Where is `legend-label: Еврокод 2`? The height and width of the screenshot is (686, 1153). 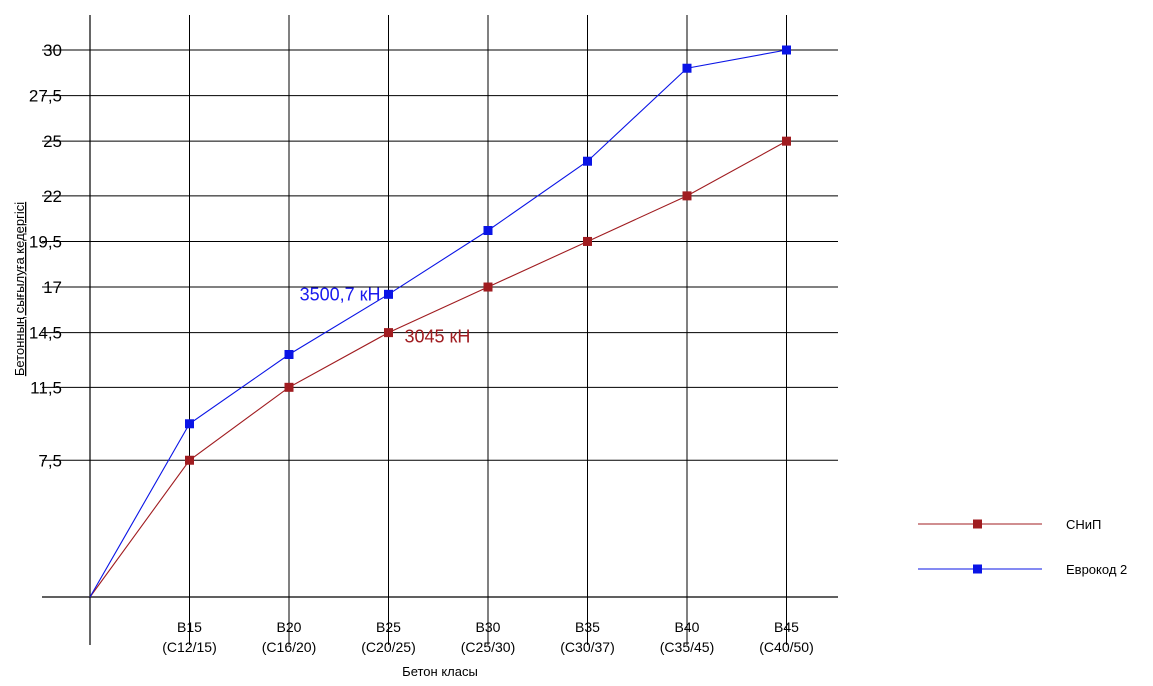
legend-label: Еврокод 2 is located at coordinates (1096, 569).